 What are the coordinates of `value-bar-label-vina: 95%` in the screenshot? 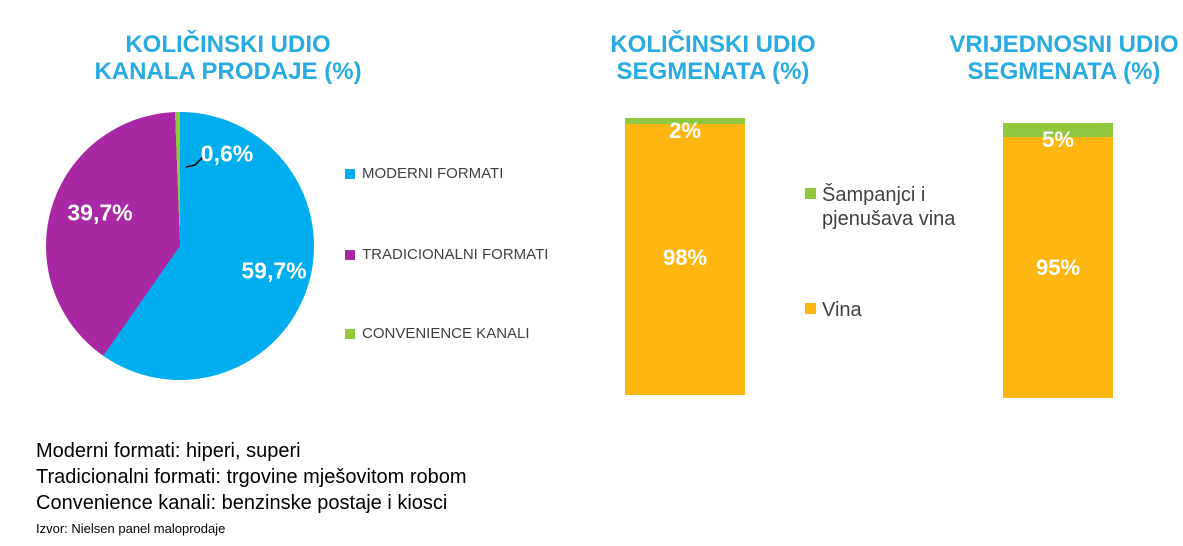 It's located at (1058, 267).